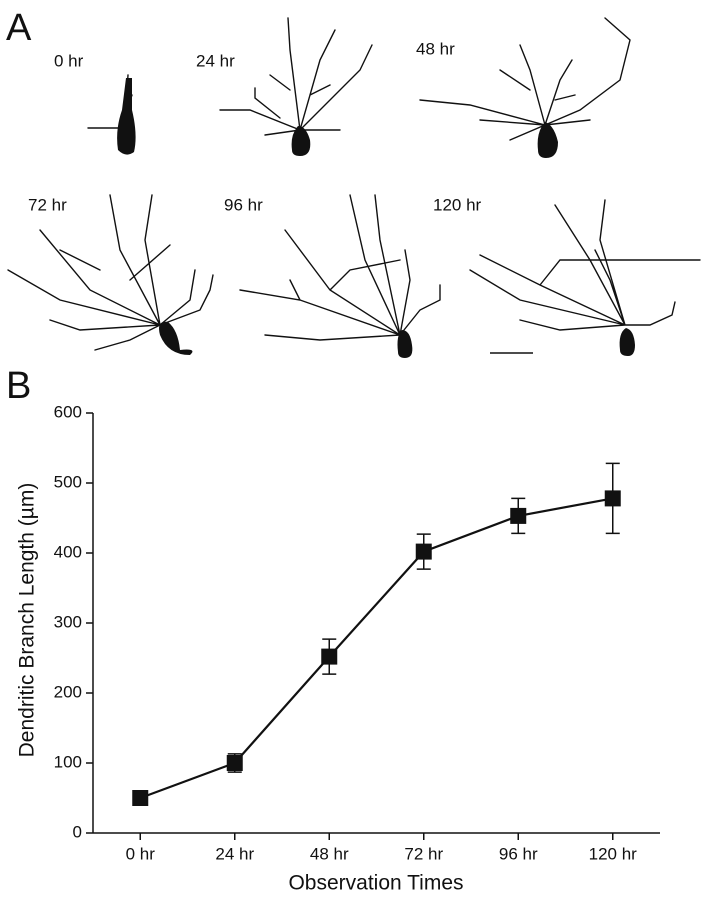 This screenshot has height=899, width=702. Describe the element at coordinates (525, 87) in the screenshot. I see `neuron-48hr` at that location.